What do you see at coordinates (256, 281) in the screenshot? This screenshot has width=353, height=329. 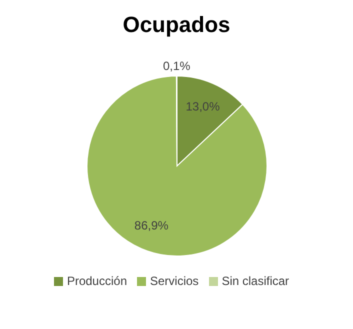 I see `legend-label: Sin clasificar` at bounding box center [256, 281].